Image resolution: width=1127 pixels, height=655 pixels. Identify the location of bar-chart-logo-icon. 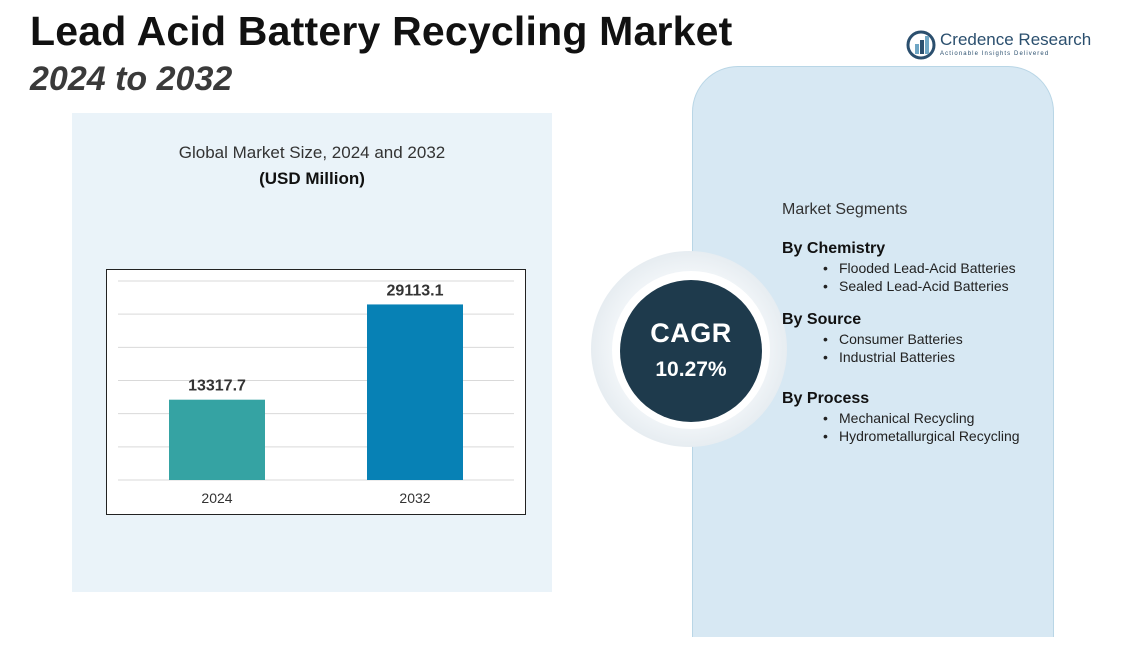
(921, 45).